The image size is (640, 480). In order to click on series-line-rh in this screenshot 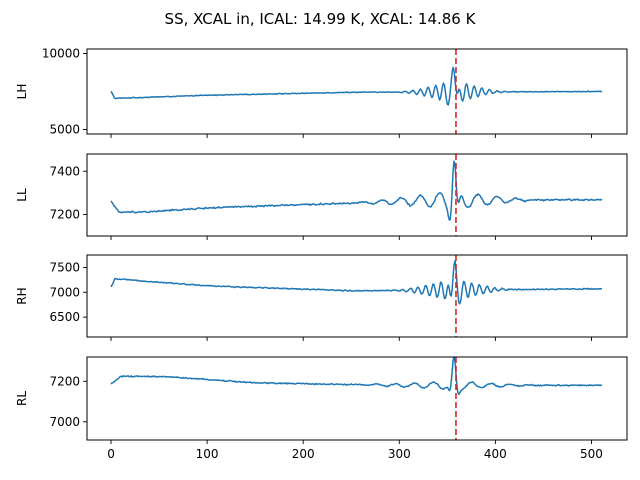, I will do `click(356, 282)`.